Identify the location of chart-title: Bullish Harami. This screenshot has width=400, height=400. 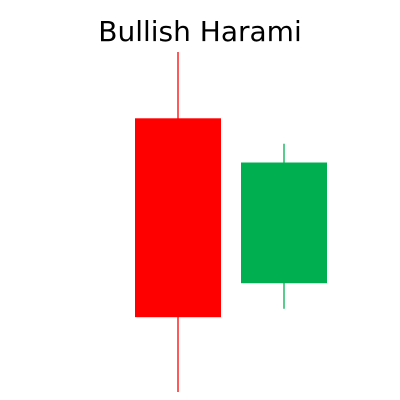
(200, 31).